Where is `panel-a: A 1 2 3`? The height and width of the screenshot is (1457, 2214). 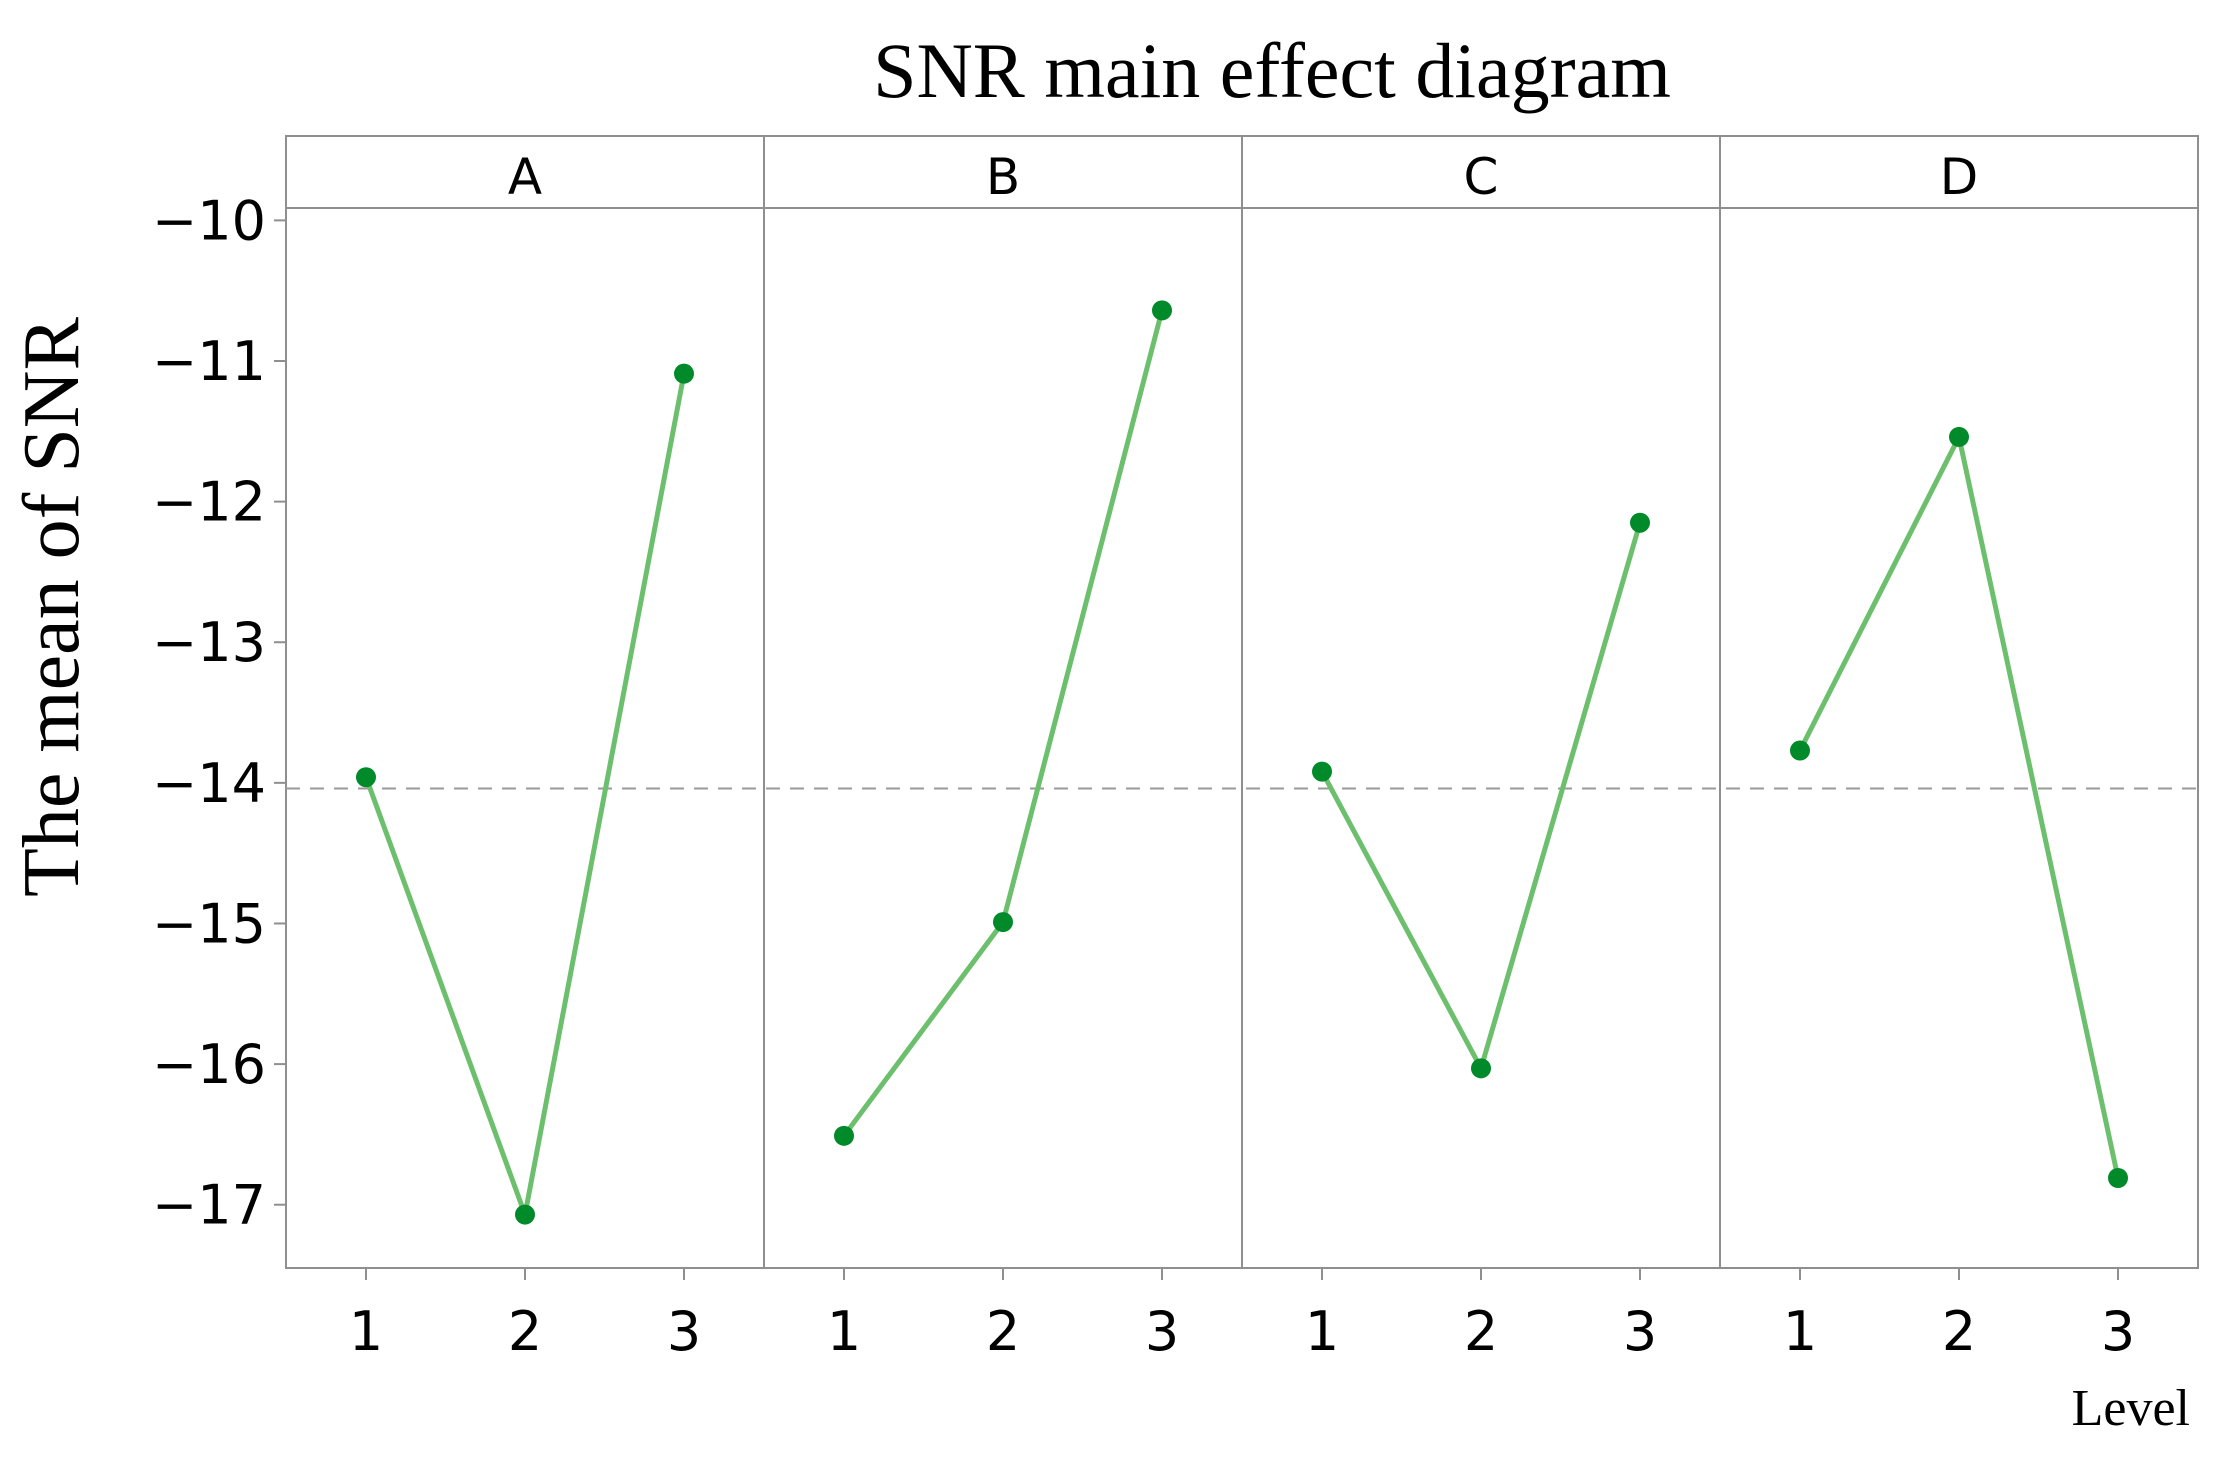
panel-a: A 1 2 3 is located at coordinates (525, 755).